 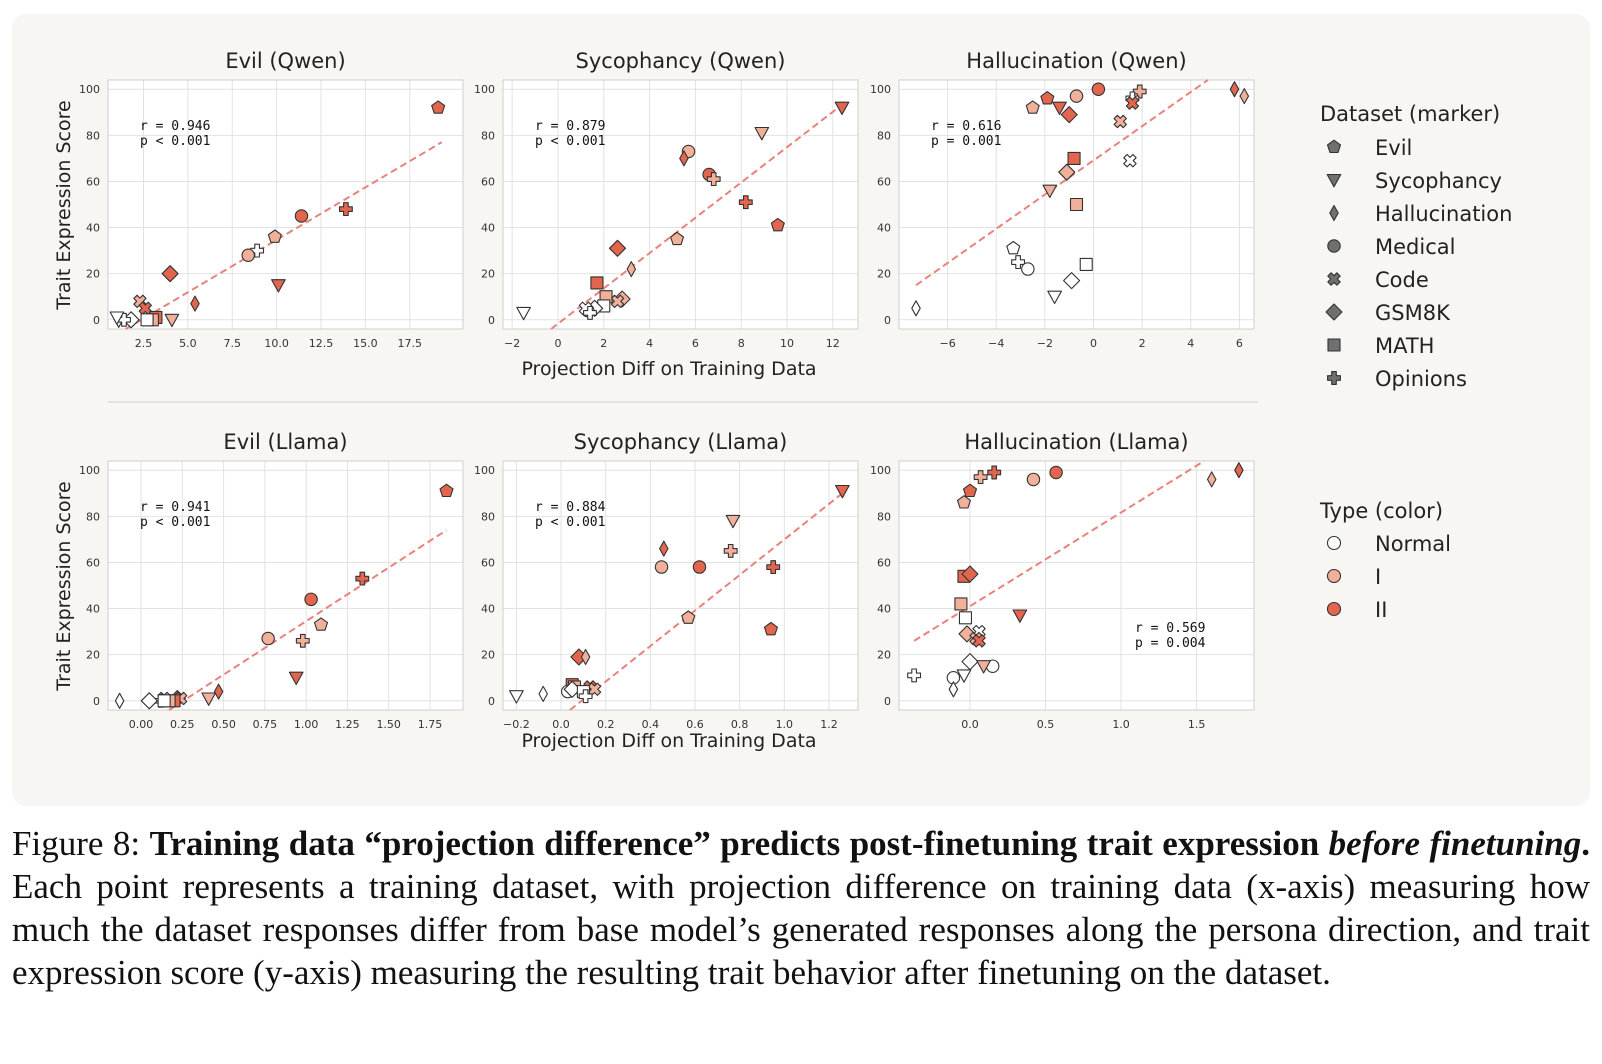 I want to click on x-tick-label: 1.2, so click(x=829, y=724).